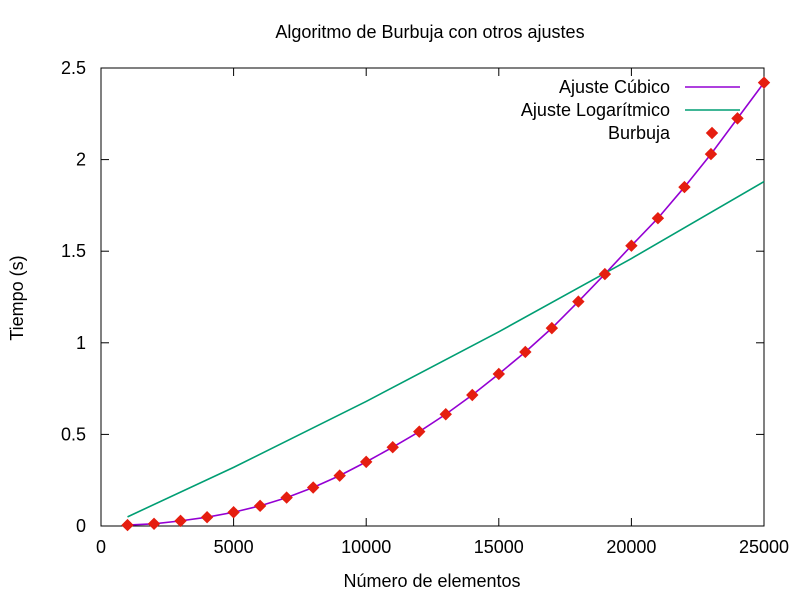 This screenshot has height=605, width=800. Describe the element at coordinates (712, 133) in the screenshot. I see `legend-swatch-core-burbuja` at that location.